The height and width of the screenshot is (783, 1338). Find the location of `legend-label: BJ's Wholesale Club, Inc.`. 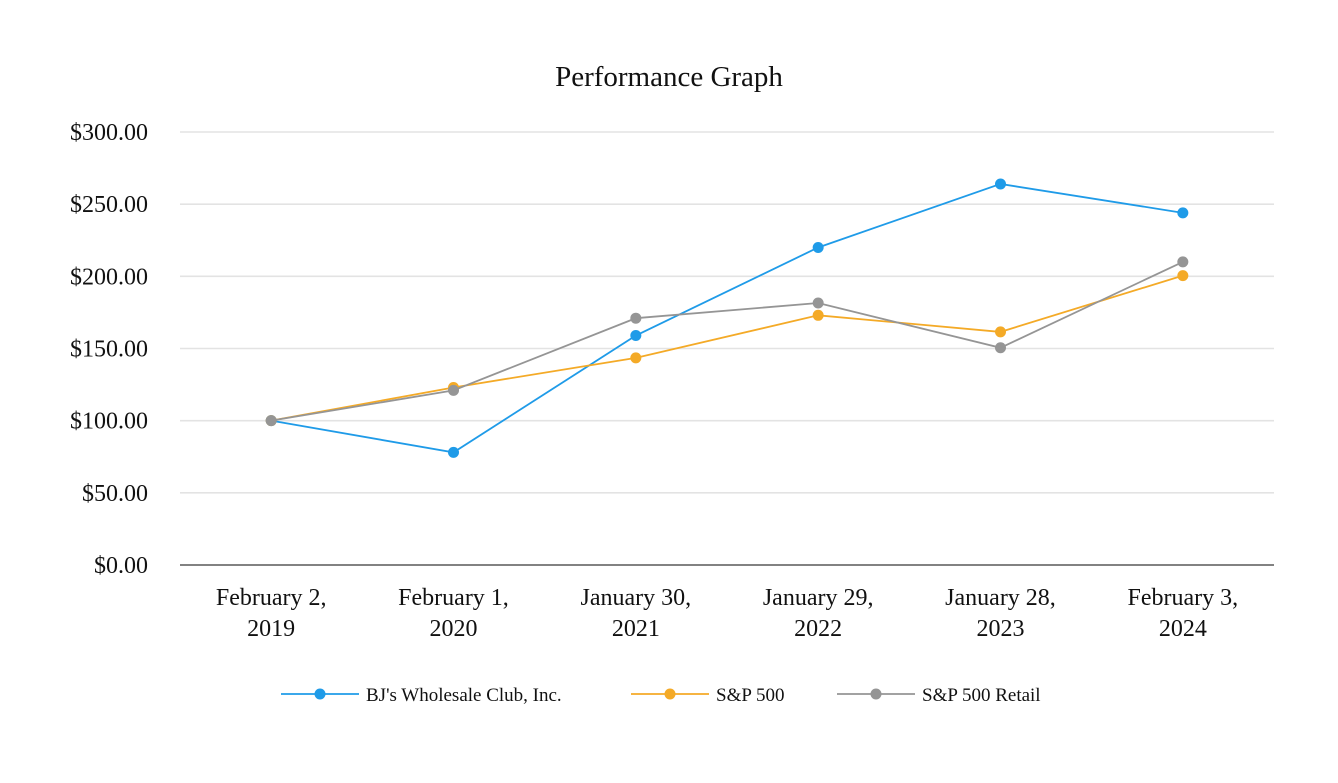

legend-label: BJ's Wholesale Club, Inc. is located at coordinates (464, 695).